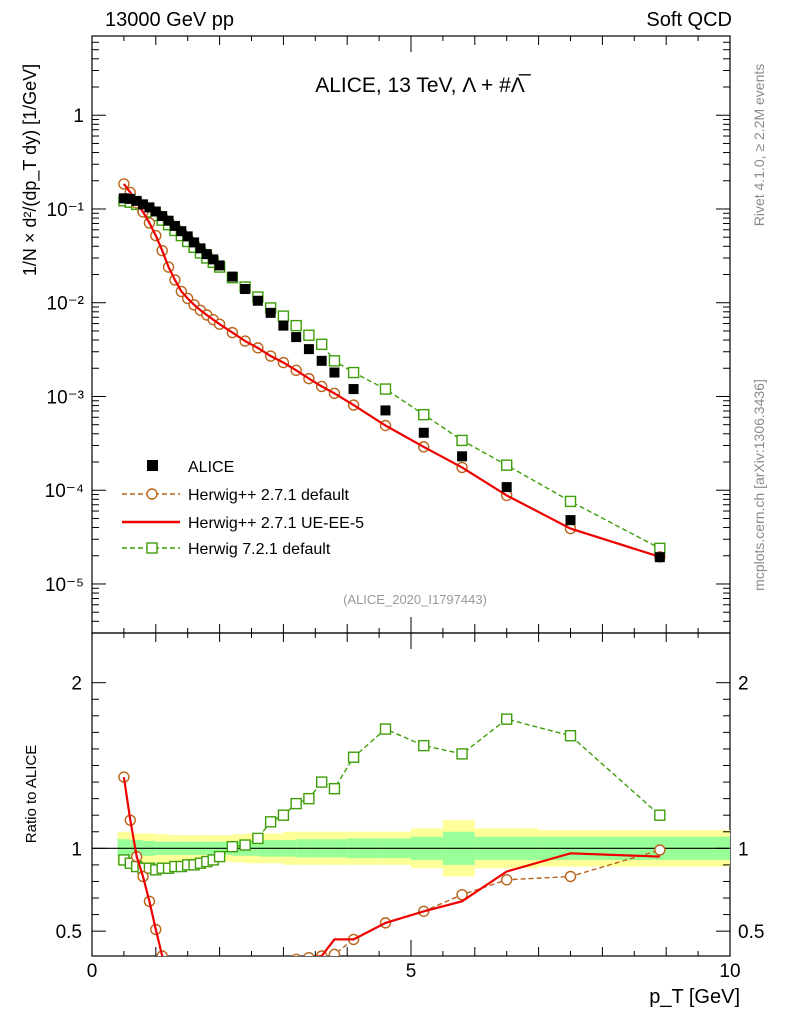 This screenshot has width=786, height=1024. I want to click on ratio-y-tick-label-right: 0.5, so click(751, 932).